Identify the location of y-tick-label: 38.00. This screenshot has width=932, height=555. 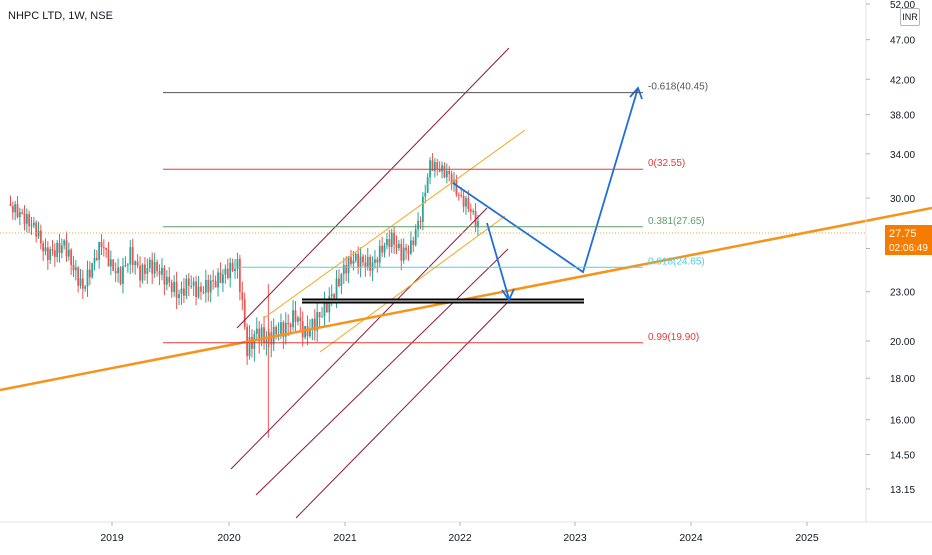
(902, 116).